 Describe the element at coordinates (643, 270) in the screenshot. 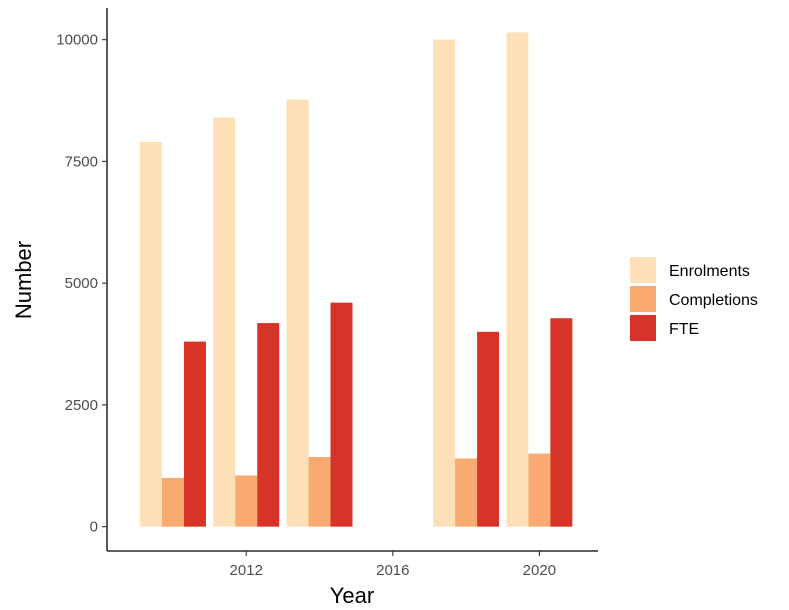

I see `legend-key-enrolments` at that location.